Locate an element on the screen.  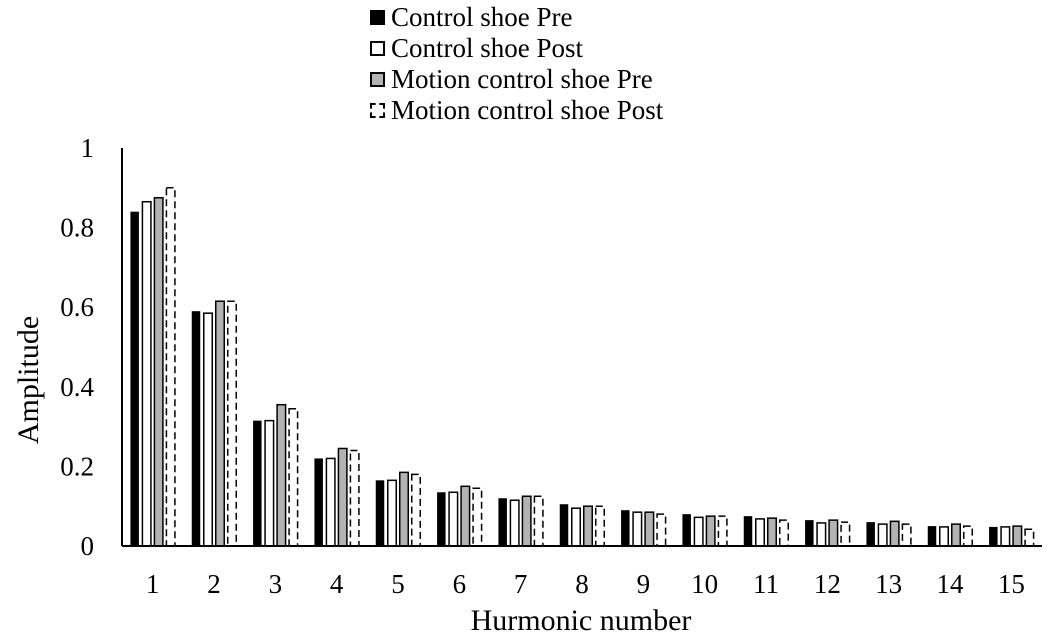
y-tick-label: 0 is located at coordinates (88, 546).